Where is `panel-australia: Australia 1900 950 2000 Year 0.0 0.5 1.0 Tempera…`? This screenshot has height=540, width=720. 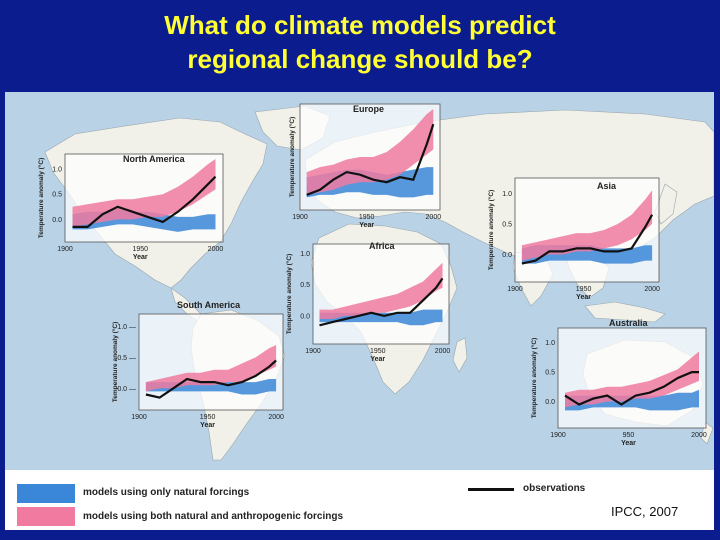 panel-australia: Australia 1900 950 2000 Year 0.0 0.5 1.0 Tempera… is located at coordinates (618, 382).